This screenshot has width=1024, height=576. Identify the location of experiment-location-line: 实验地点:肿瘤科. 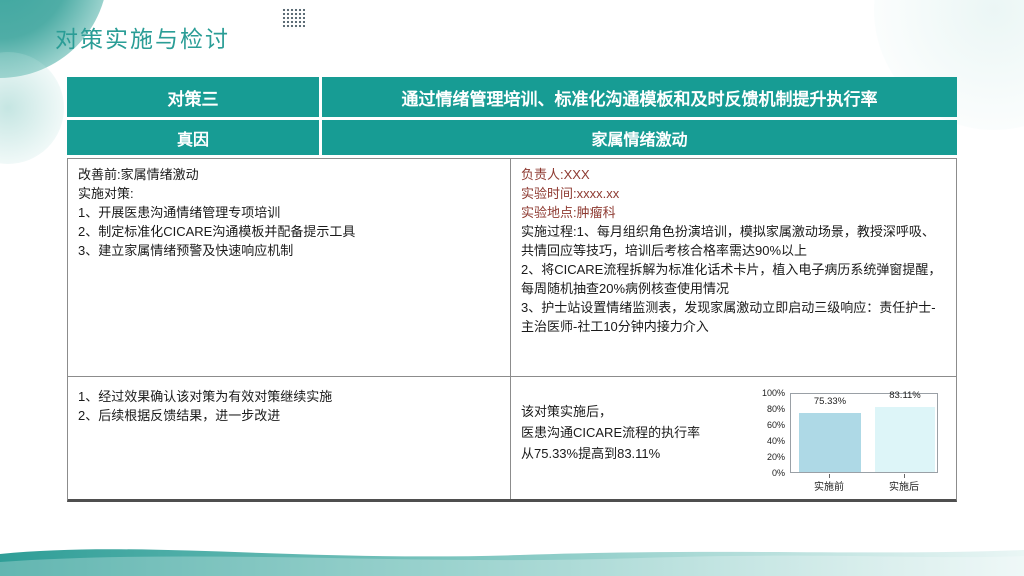
(568, 212).